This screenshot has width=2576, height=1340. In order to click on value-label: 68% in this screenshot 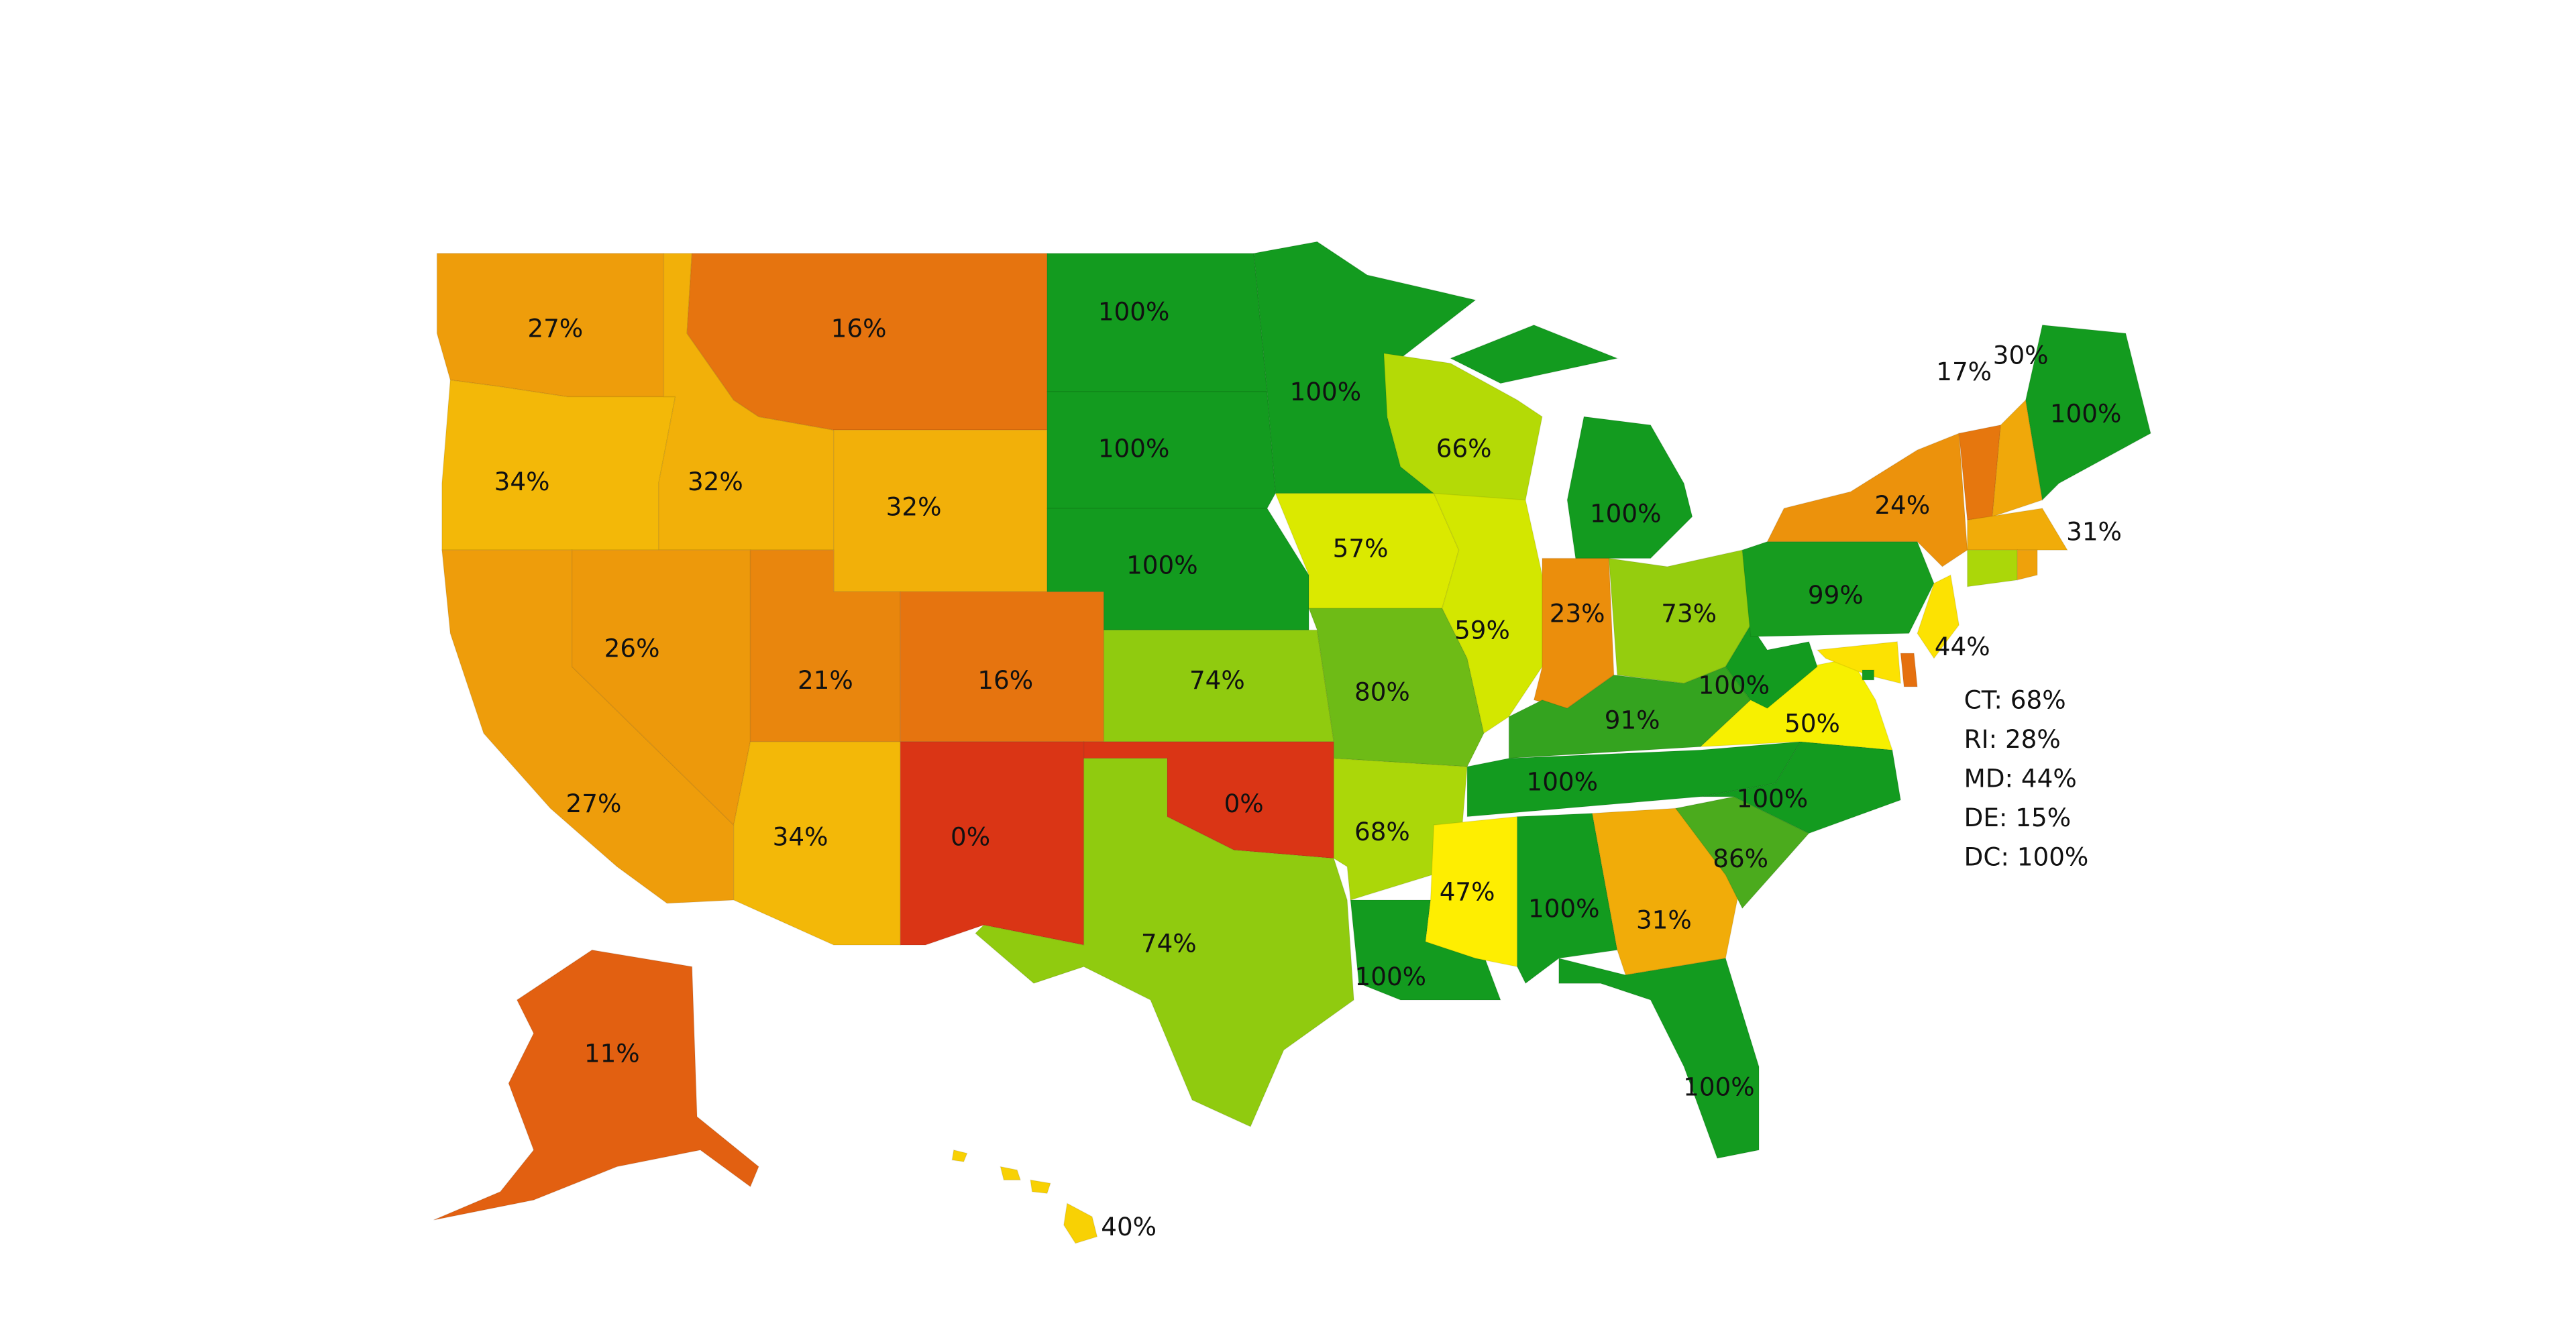, I will do `click(1382, 831)`.